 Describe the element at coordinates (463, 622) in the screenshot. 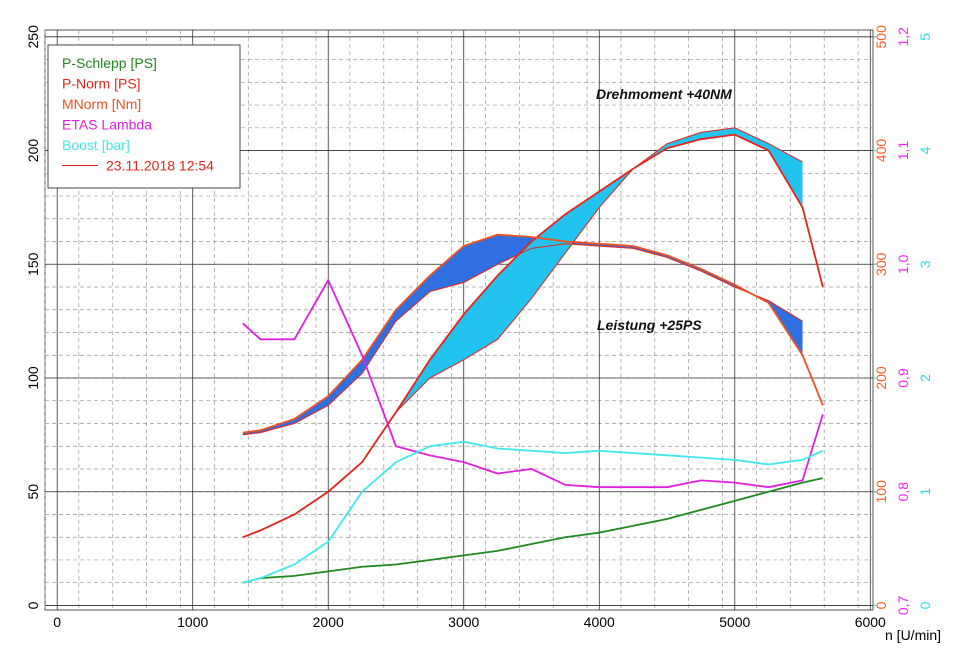

I see `x-tick-label: 3000` at that location.